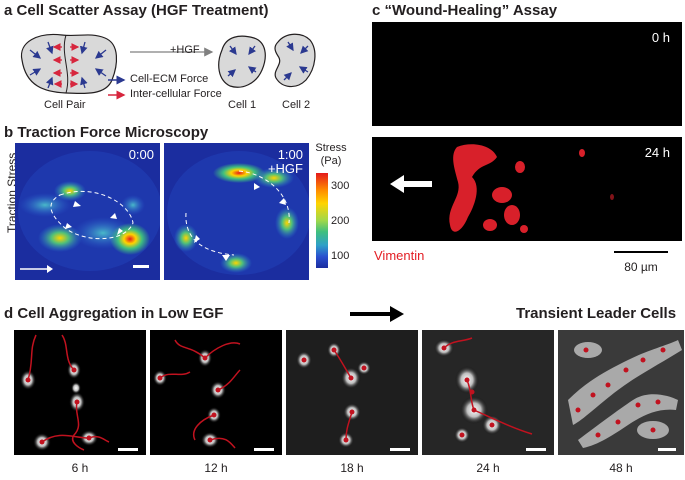 The width and height of the screenshot is (685, 480). I want to click on legend-ecm-label: Cell-ECM Force, so click(169, 79).